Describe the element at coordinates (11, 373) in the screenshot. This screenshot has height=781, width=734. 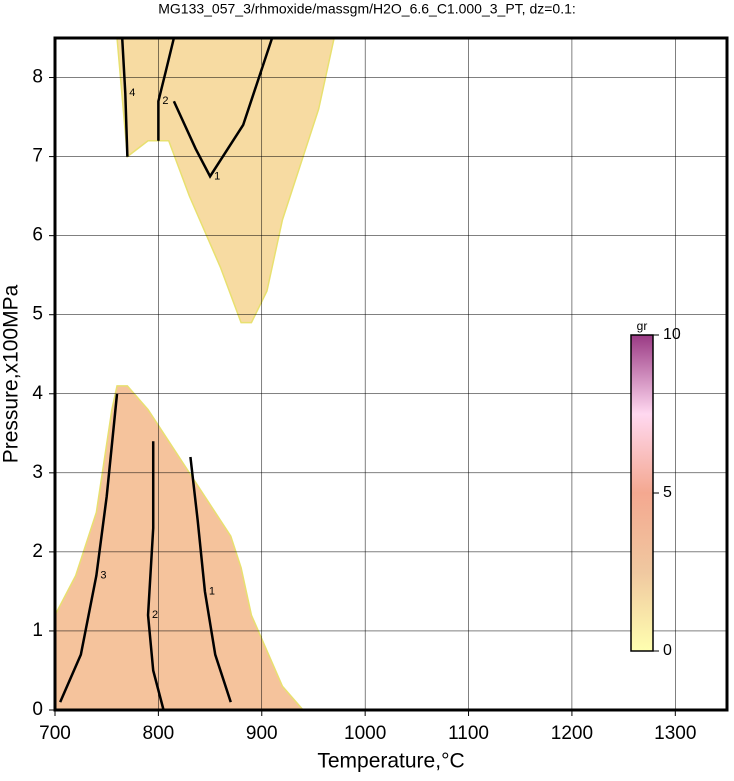
I see `y-axis-label: Pressure,x100MPa` at that location.